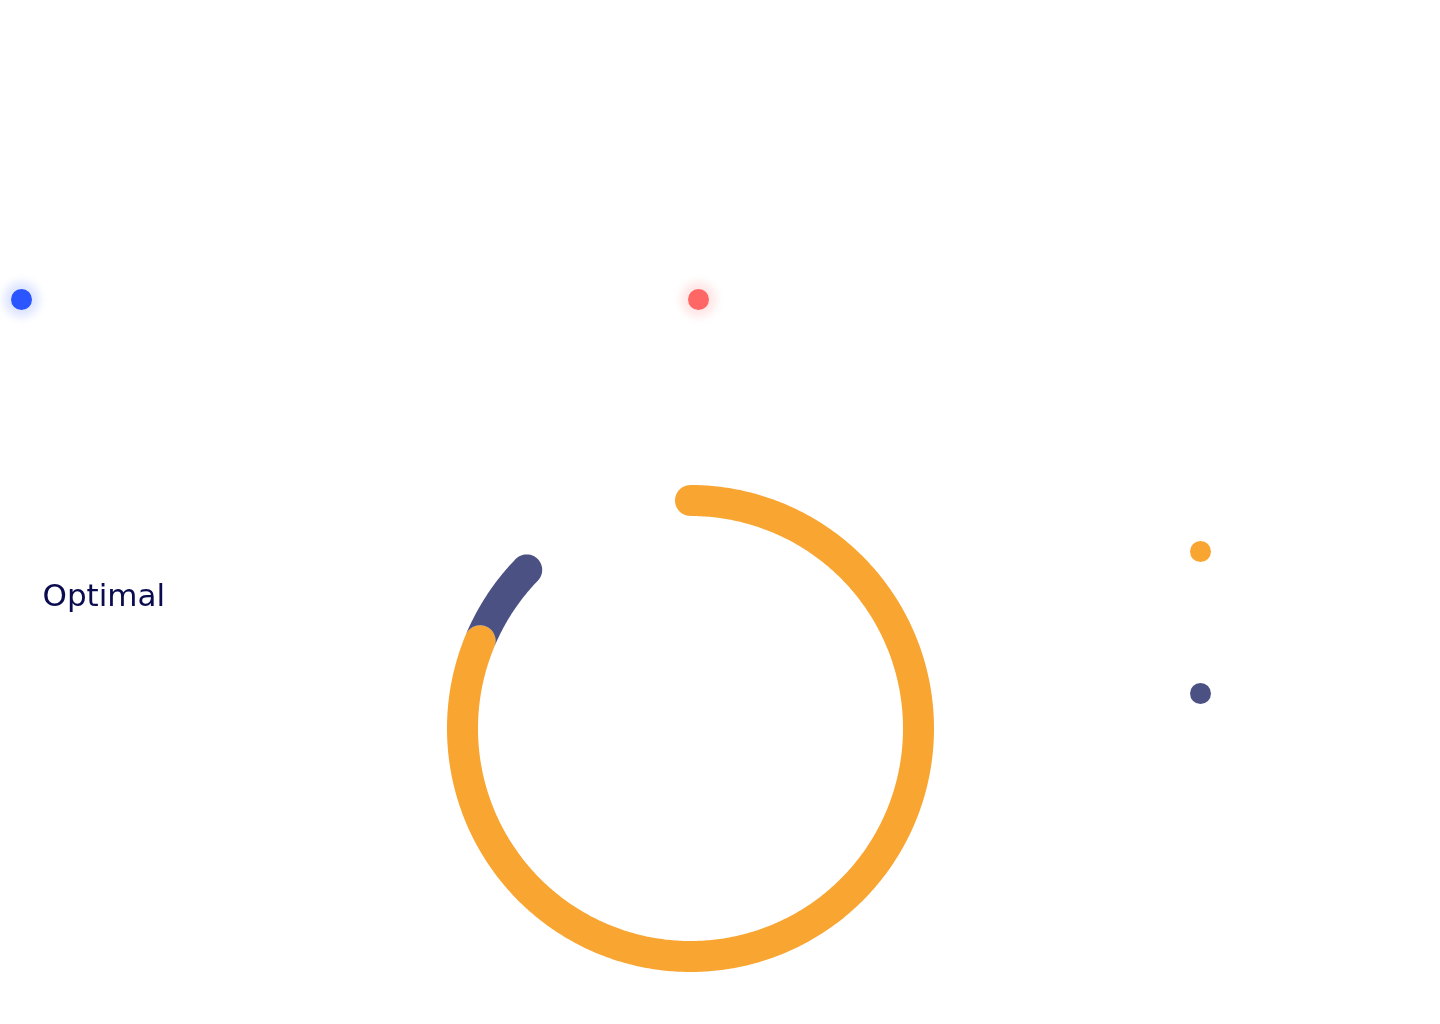 The width and height of the screenshot is (1440, 1024). What do you see at coordinates (104, 594) in the screenshot?
I see `text: Optimal` at bounding box center [104, 594].